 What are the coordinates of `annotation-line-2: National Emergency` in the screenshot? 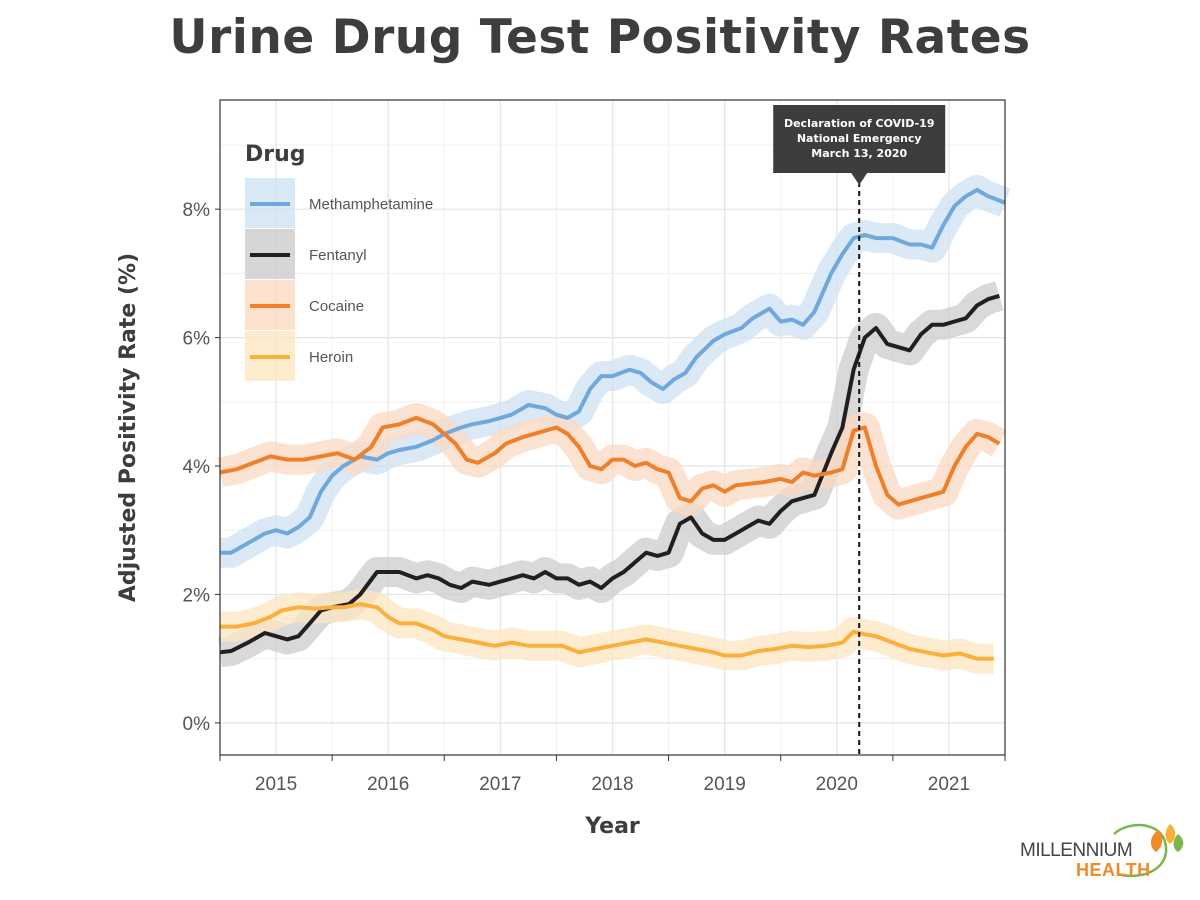 It's located at (859, 138).